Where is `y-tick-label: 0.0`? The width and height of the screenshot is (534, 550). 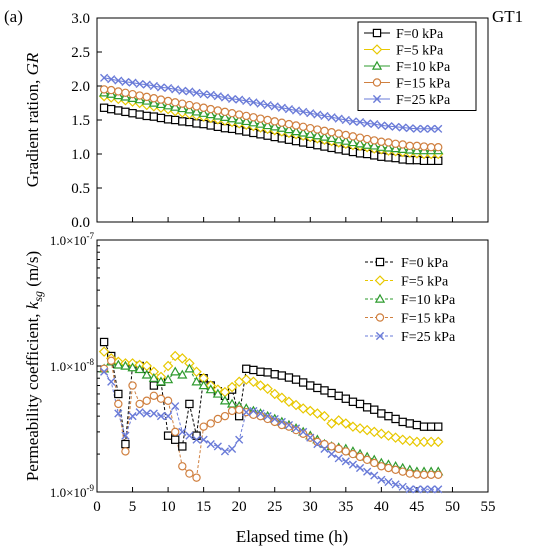 y-tick-label: 0.0 is located at coordinates (80, 223).